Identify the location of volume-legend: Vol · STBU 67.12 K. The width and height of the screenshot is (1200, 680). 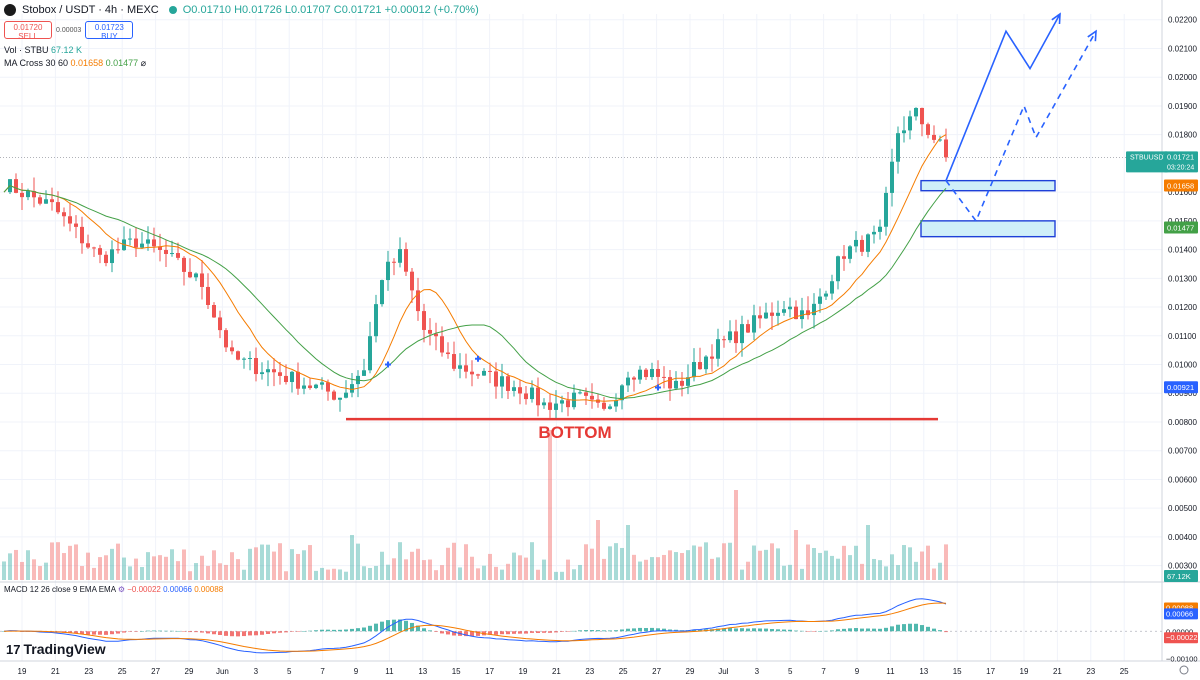
(43, 50).